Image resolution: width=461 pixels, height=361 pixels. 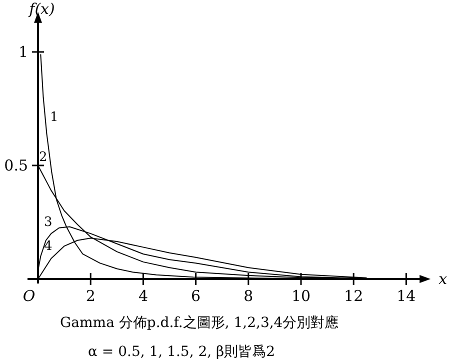 I want to click on y-axis-title: f(x), so click(x=42, y=9).